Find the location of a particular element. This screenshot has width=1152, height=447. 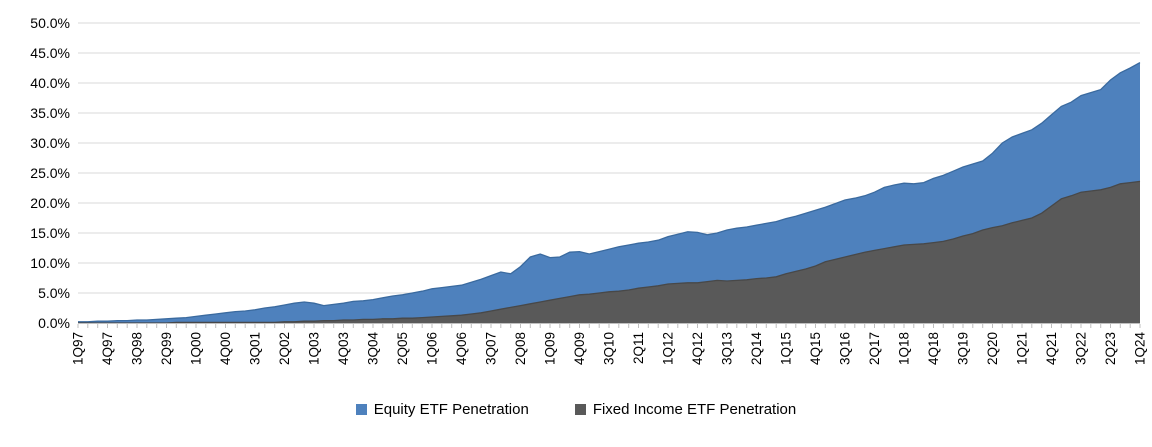

x-axis-label: 2Q14 is located at coordinates (756, 349).